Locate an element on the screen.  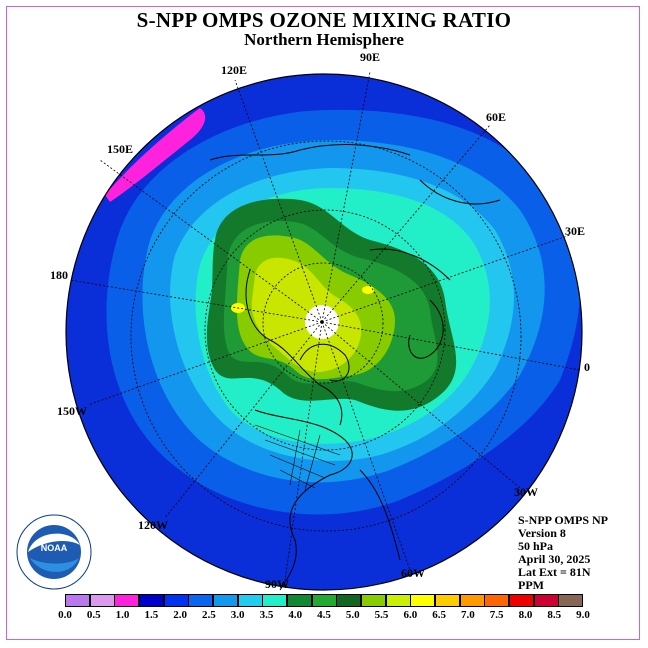
colorbar-tick-label: 2.5 is located at coordinates (209, 615).